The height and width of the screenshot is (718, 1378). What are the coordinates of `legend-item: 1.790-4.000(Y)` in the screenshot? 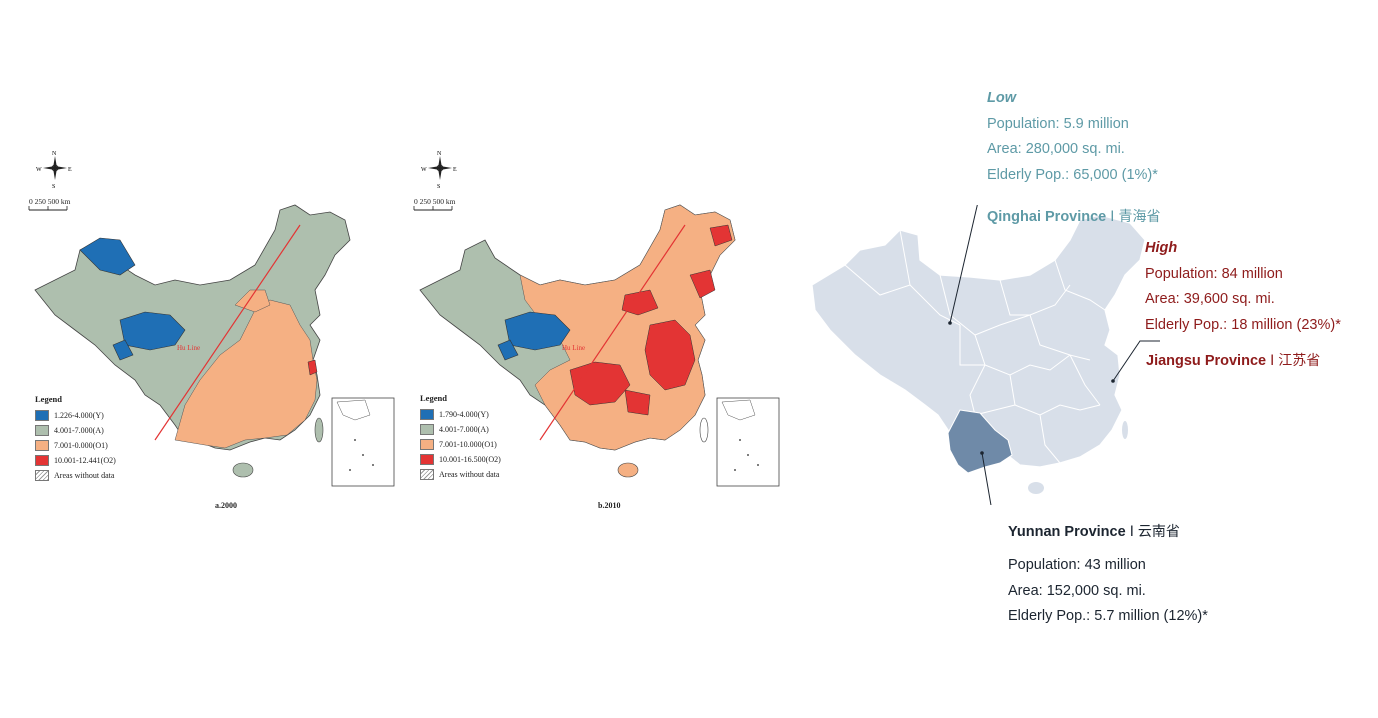 It's located at (460, 414).